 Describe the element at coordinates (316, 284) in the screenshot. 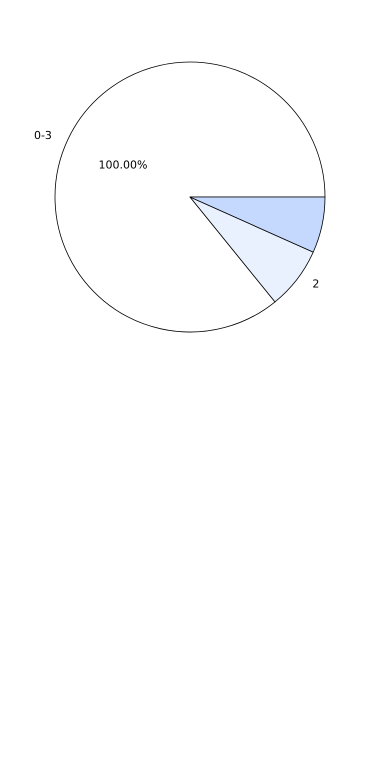

I see `slice-label: 2` at that location.